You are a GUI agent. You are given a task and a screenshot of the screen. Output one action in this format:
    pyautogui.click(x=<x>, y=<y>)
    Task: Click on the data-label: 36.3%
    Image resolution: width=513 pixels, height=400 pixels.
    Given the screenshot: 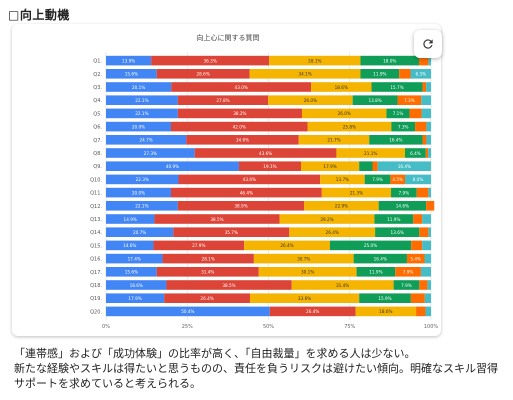 What is the action you would take?
    pyautogui.click(x=210, y=60)
    